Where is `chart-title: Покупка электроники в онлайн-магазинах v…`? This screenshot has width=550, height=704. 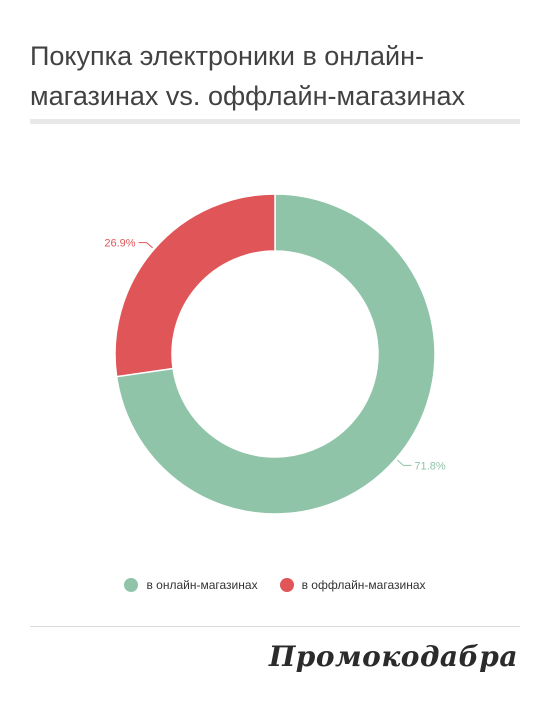 chart-title: Покупка электроники в онлайн-магазинах v… is located at coordinates (247, 76).